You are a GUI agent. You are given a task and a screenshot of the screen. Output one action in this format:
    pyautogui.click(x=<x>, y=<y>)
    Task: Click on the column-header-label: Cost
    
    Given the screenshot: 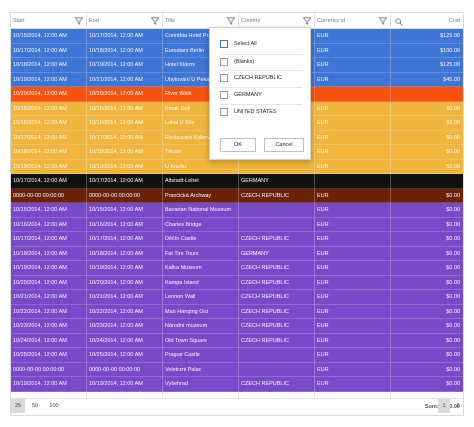 What is the action you would take?
    pyautogui.click(x=454, y=21)
    